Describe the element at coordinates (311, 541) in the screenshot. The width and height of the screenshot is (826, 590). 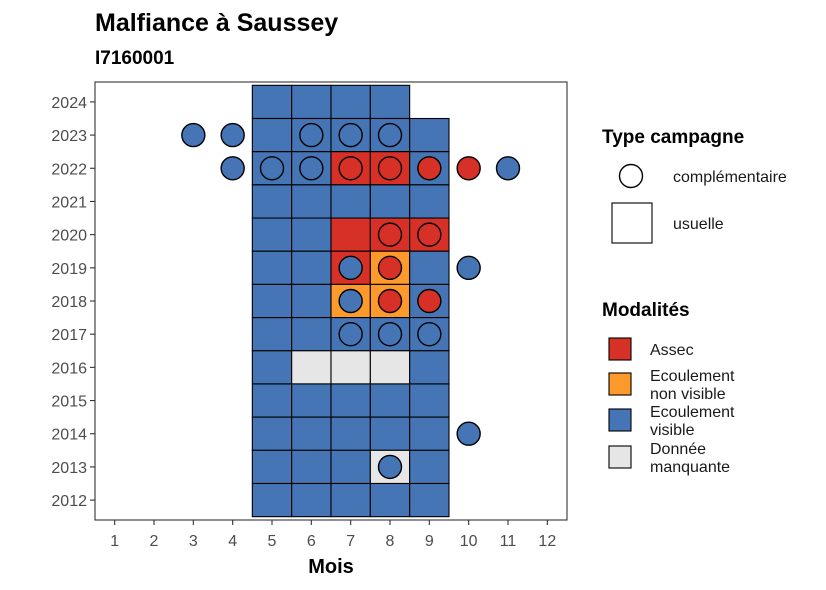
I see `x-tick-label-6: 6` at that location.